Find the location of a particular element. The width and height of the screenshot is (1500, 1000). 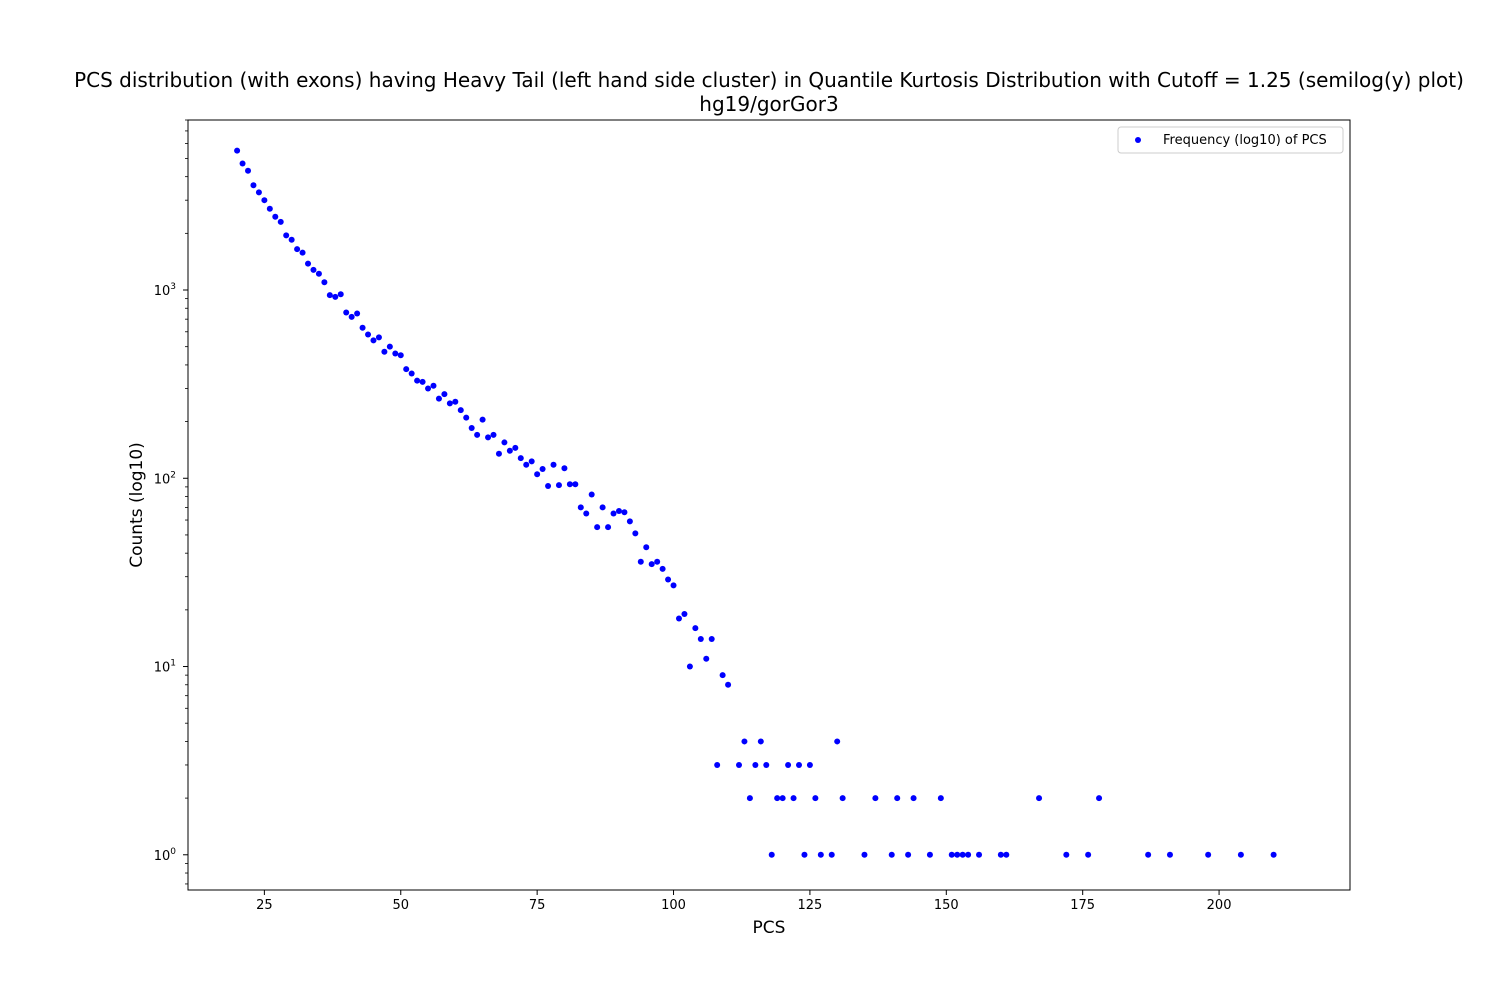

legend-marker is located at coordinates (1138, 140).